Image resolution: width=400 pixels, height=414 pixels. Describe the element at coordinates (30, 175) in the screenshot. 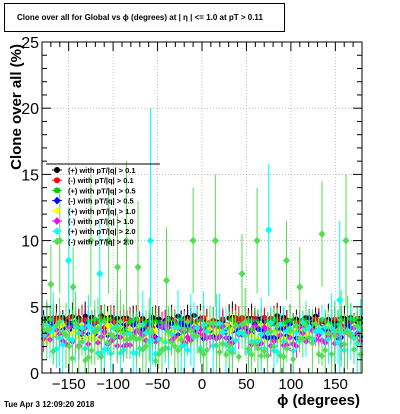

I see `y-tick-label: 15` at that location.